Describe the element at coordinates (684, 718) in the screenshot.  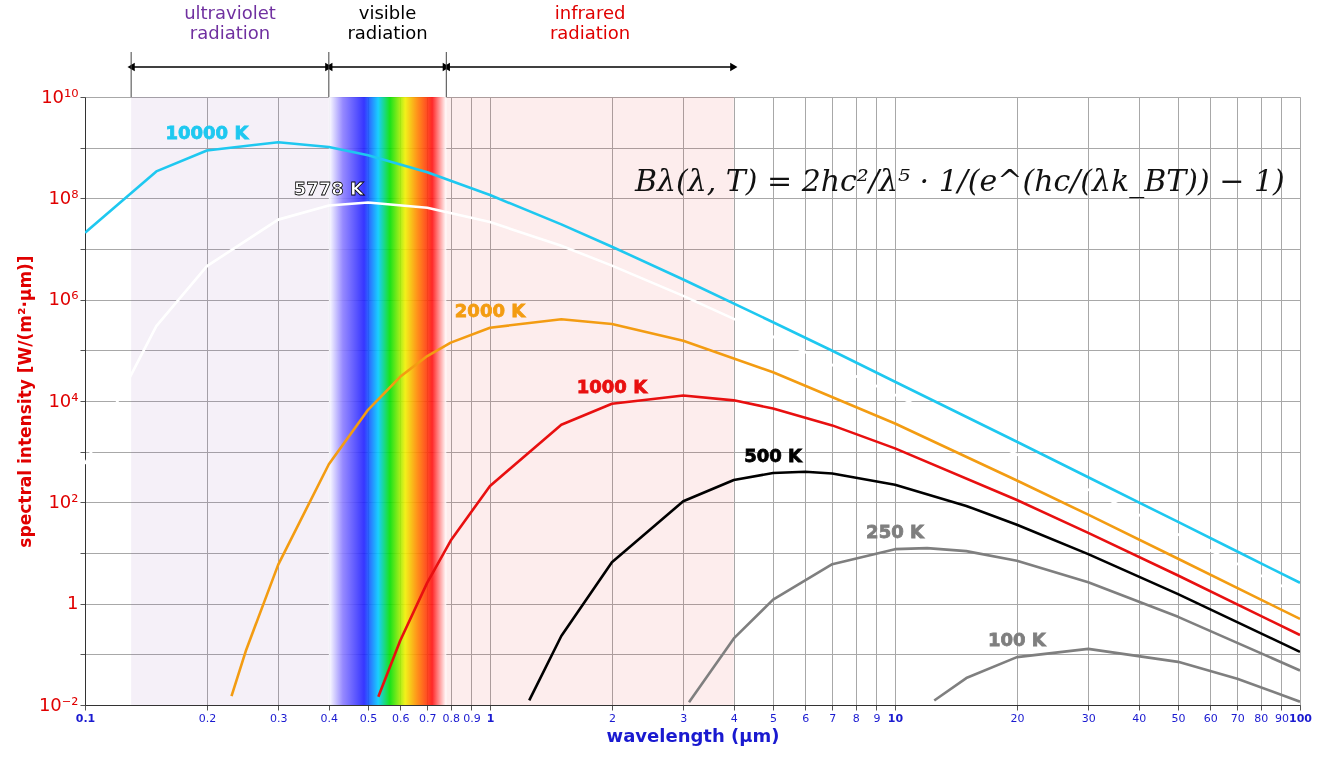
I see `x-tick-label: 3` at that location.